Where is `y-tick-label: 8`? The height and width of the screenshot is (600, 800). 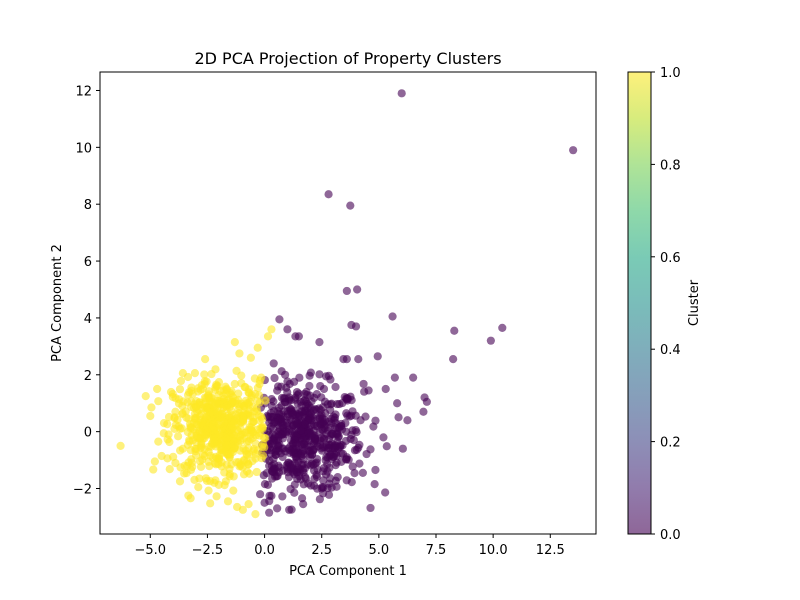
y-tick-label: 8 is located at coordinates (88, 205).